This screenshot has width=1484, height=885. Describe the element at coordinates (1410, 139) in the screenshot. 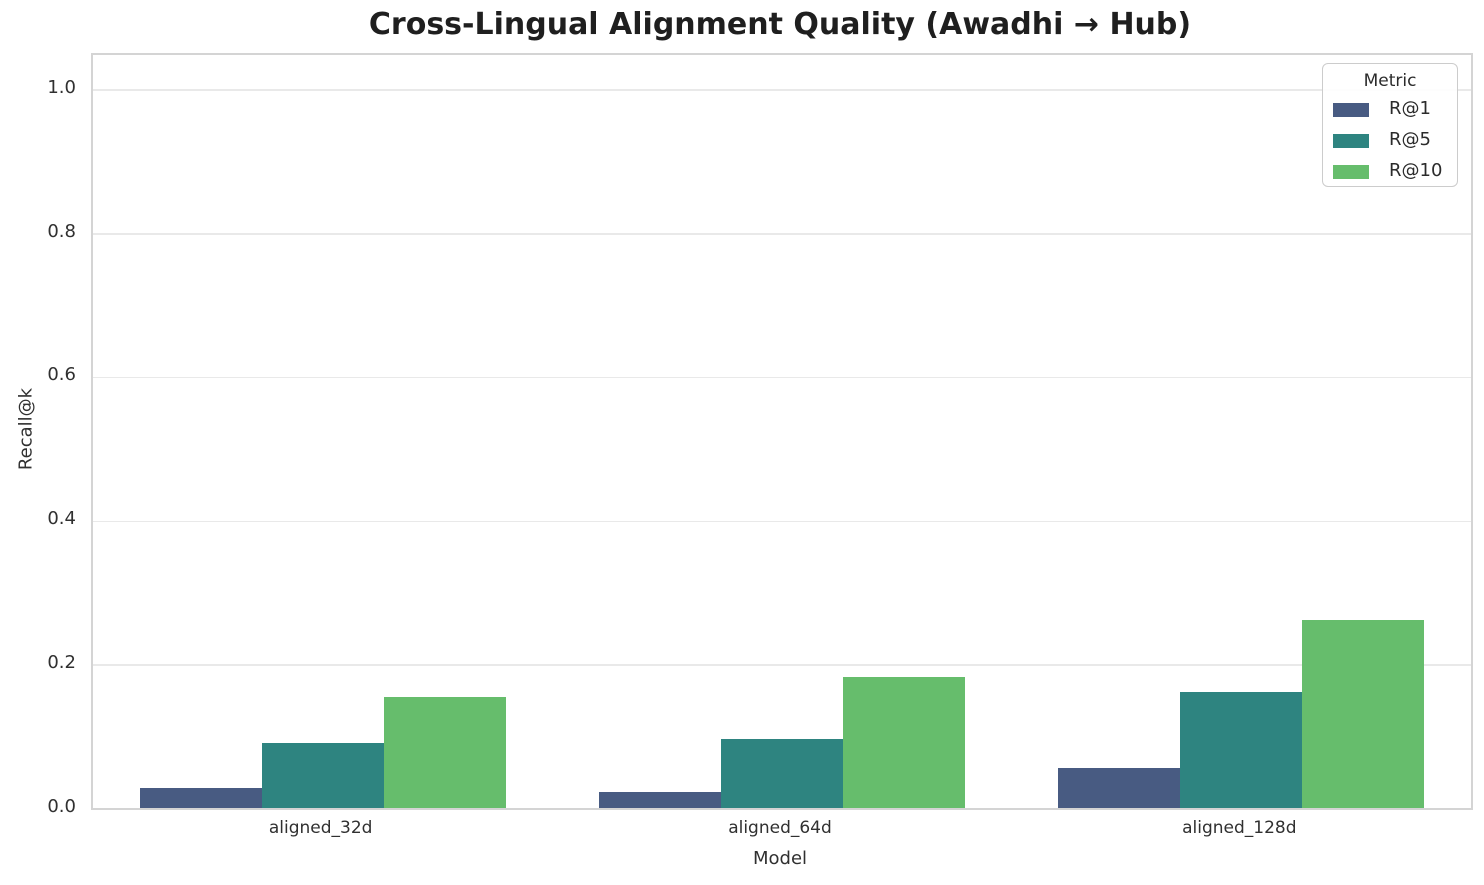

I see `legend-label: R@5` at that location.